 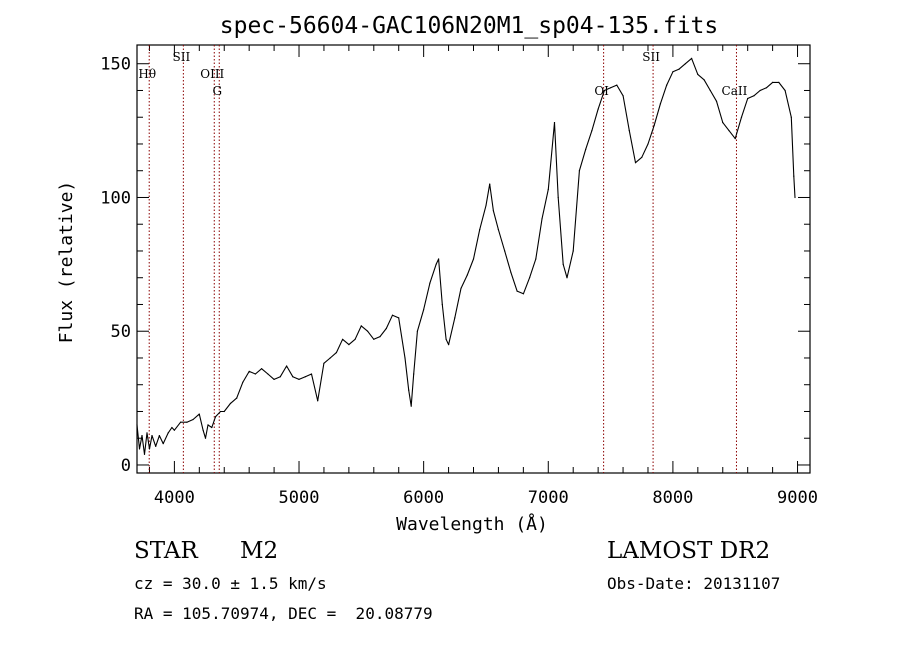 I want to click on marker-label: CaII, so click(x=735, y=91).